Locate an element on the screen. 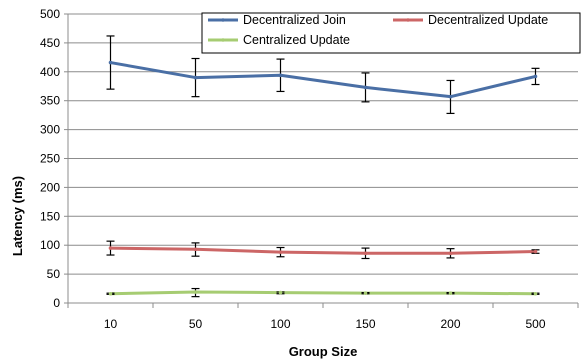 The height and width of the screenshot is (364, 584). y-tick-label: 200 is located at coordinates (50, 187).